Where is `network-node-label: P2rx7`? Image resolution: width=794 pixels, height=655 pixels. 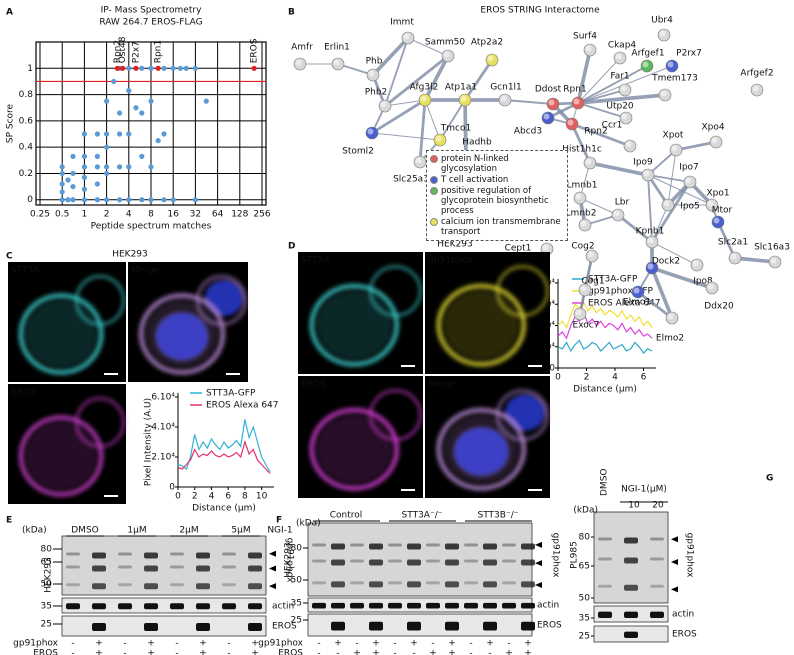
network-node-label: P2rx7 is located at coordinates (689, 54).